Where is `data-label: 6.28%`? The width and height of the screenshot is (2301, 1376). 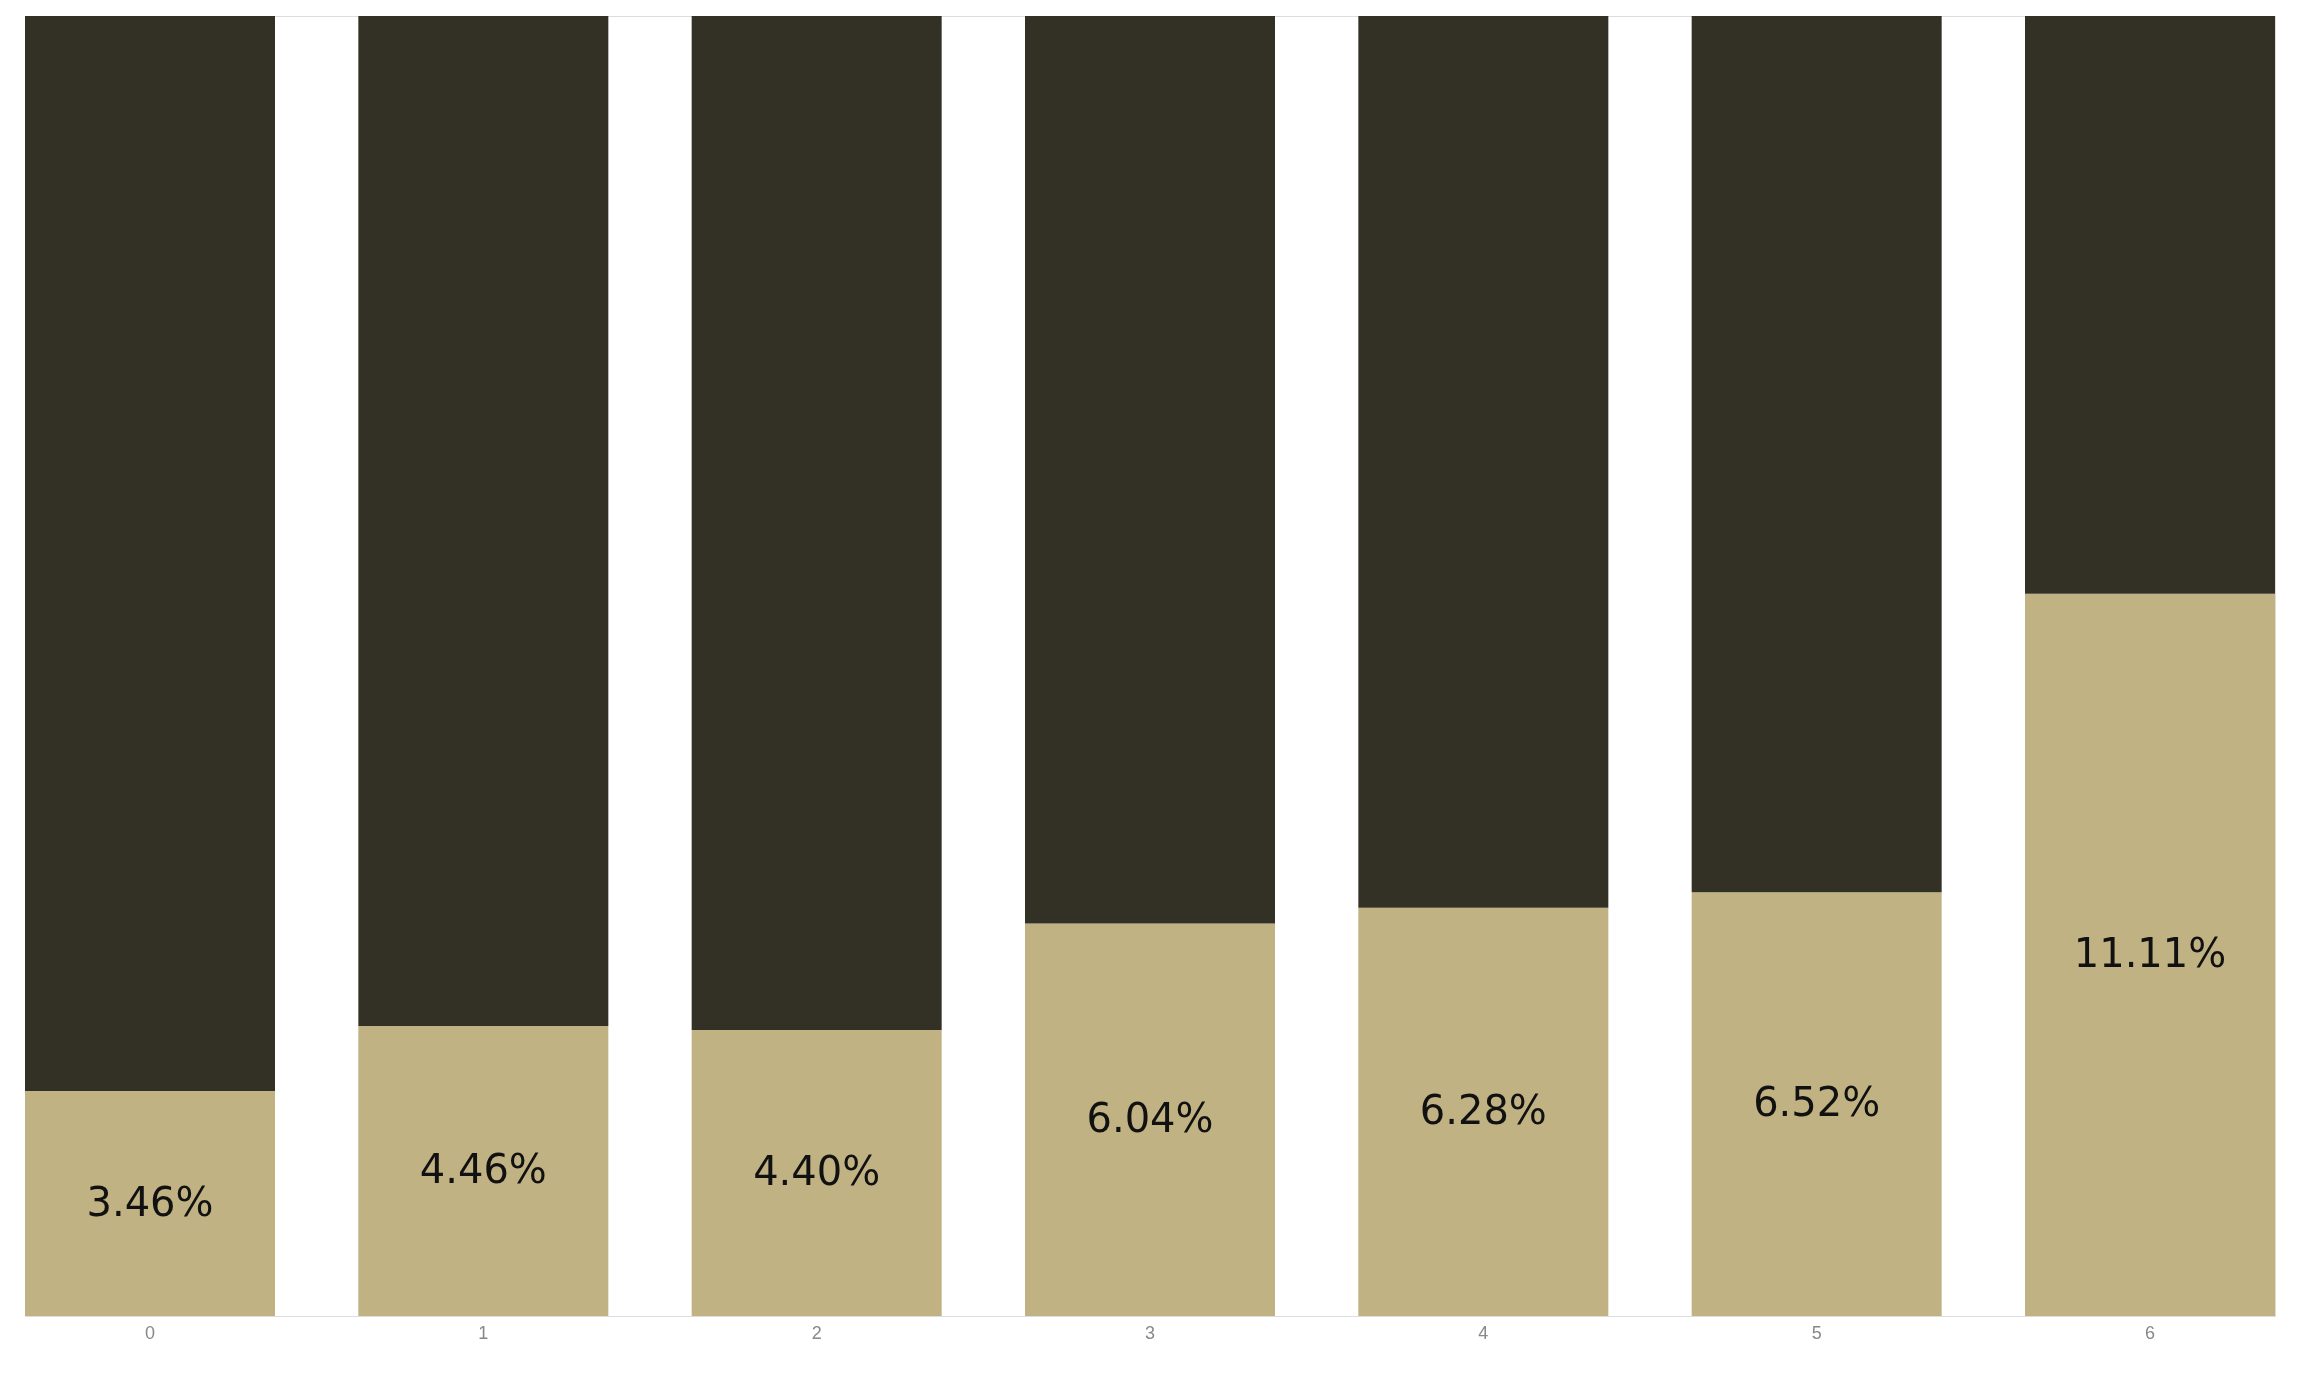 data-label: 6.28% is located at coordinates (1483, 1109).